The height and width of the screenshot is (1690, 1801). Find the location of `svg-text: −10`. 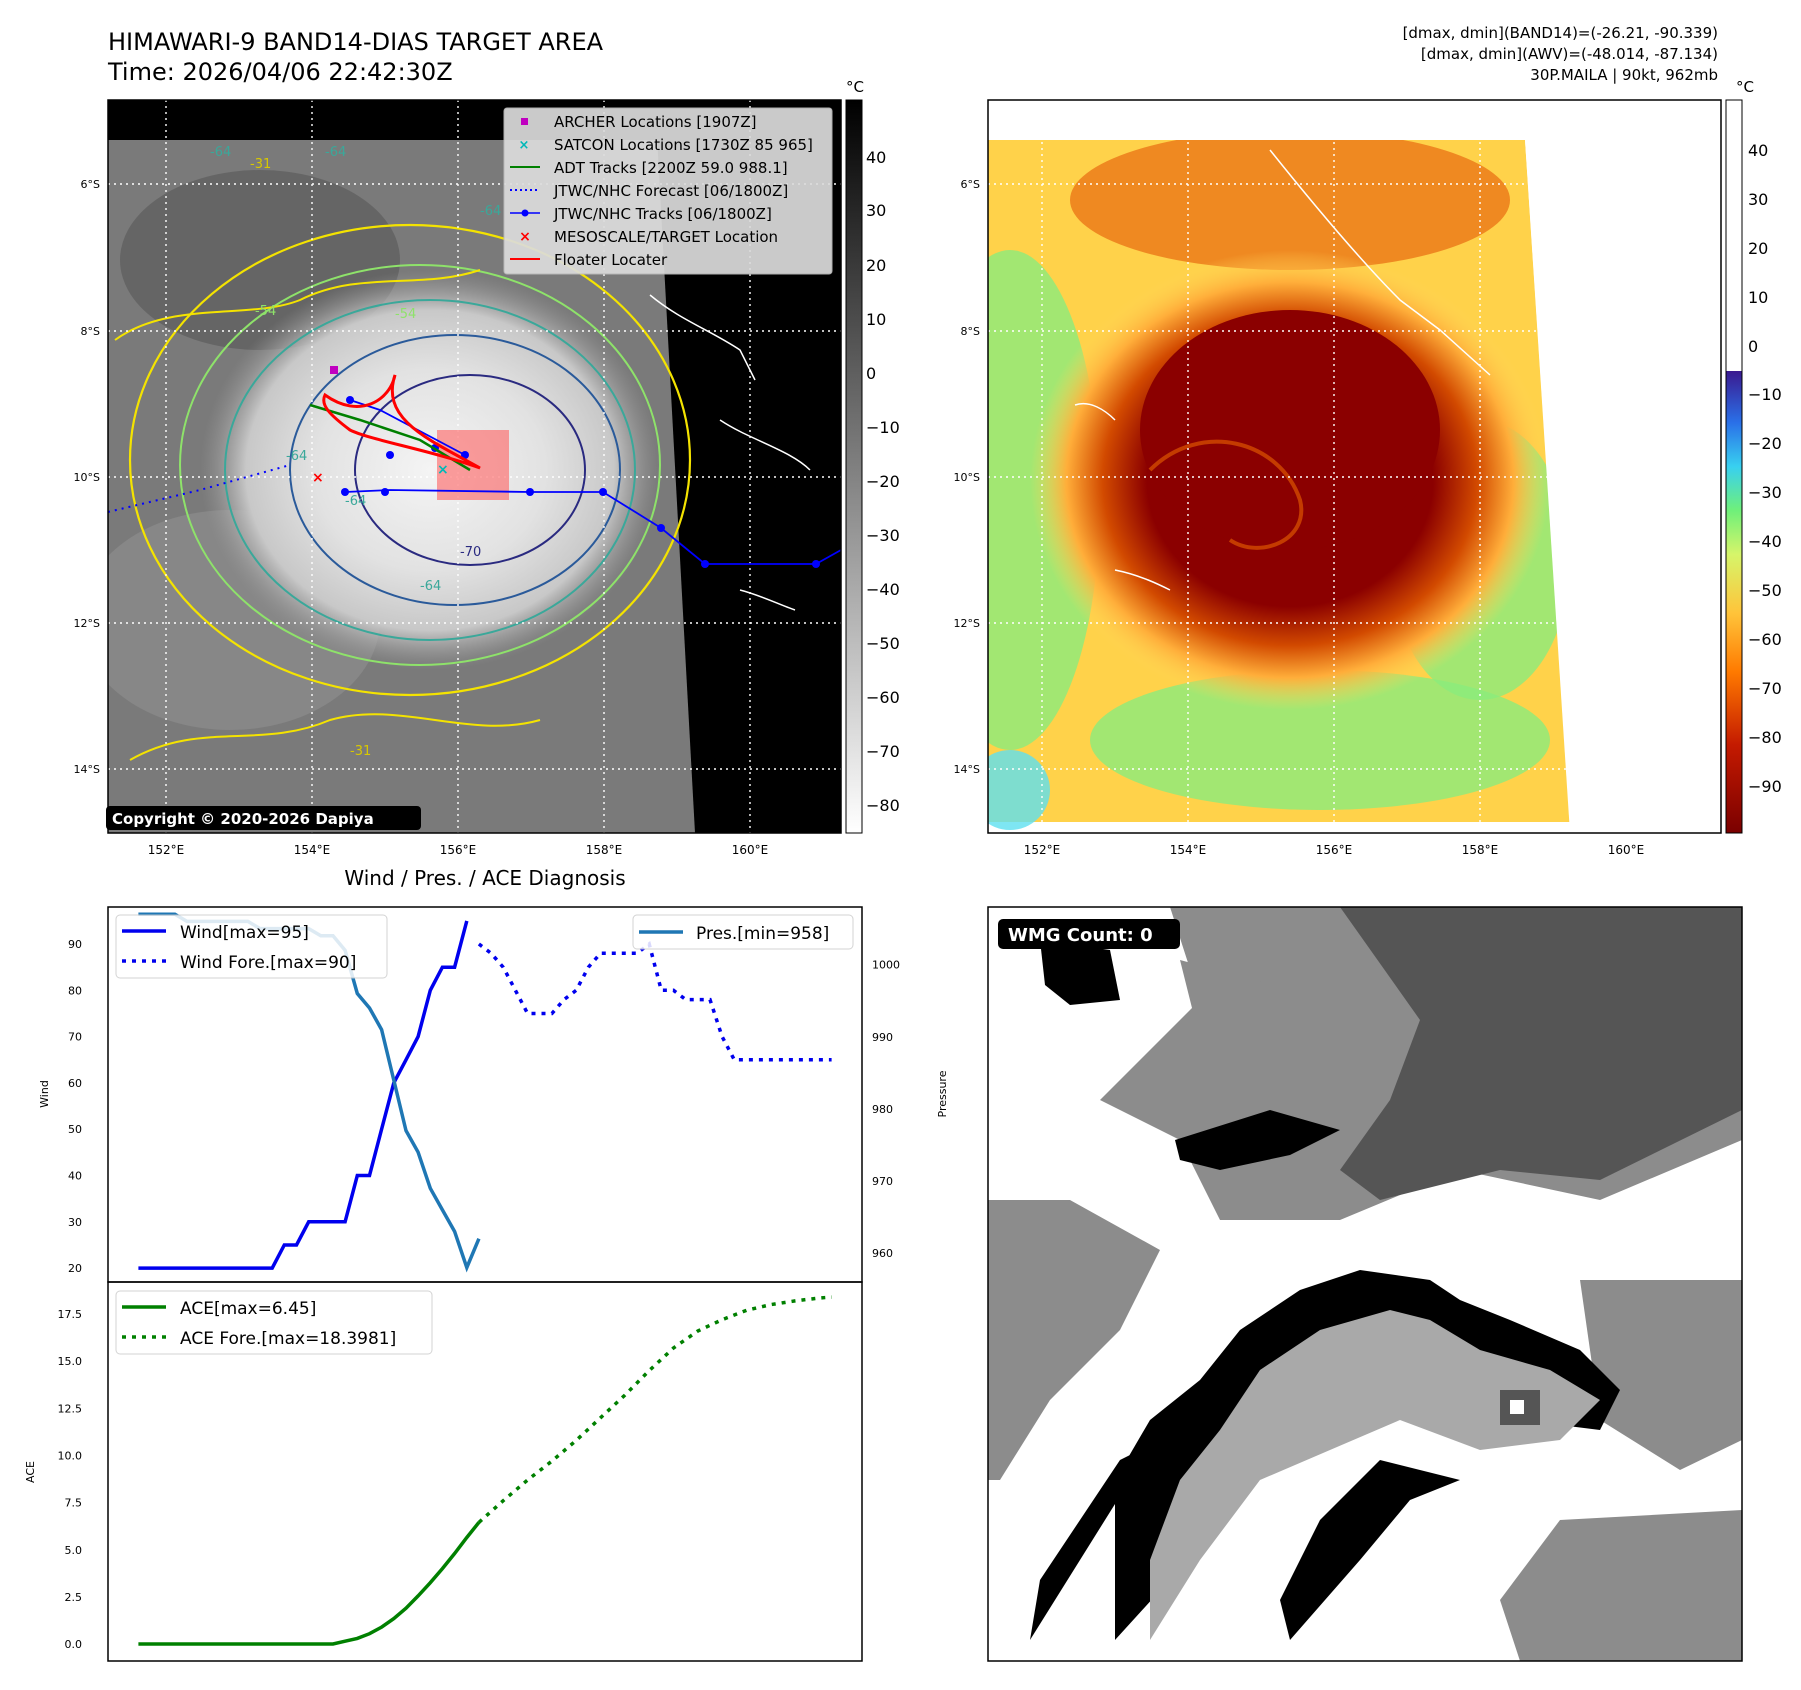

svg-text: −10 is located at coordinates (1765, 394).